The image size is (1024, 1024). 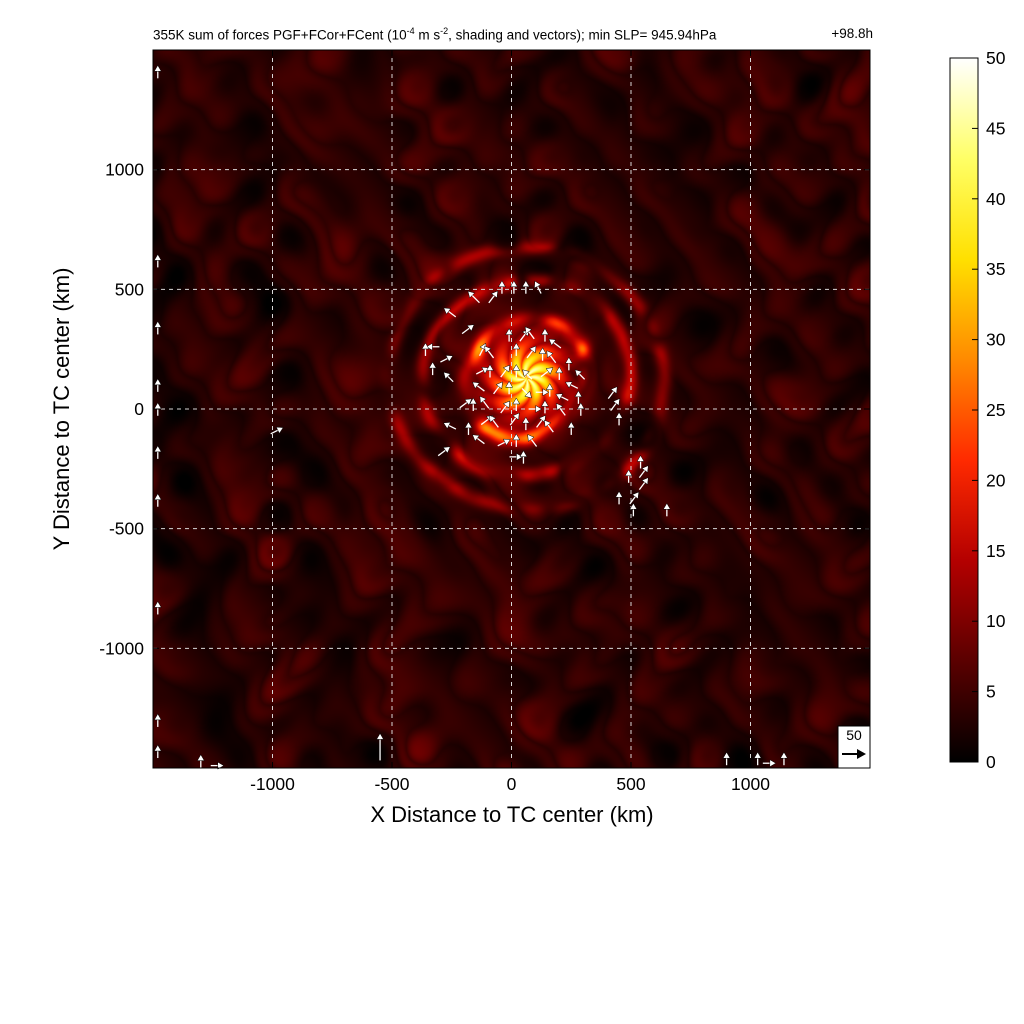 I want to click on colorbar-tick-label: 35, so click(x=995, y=269).